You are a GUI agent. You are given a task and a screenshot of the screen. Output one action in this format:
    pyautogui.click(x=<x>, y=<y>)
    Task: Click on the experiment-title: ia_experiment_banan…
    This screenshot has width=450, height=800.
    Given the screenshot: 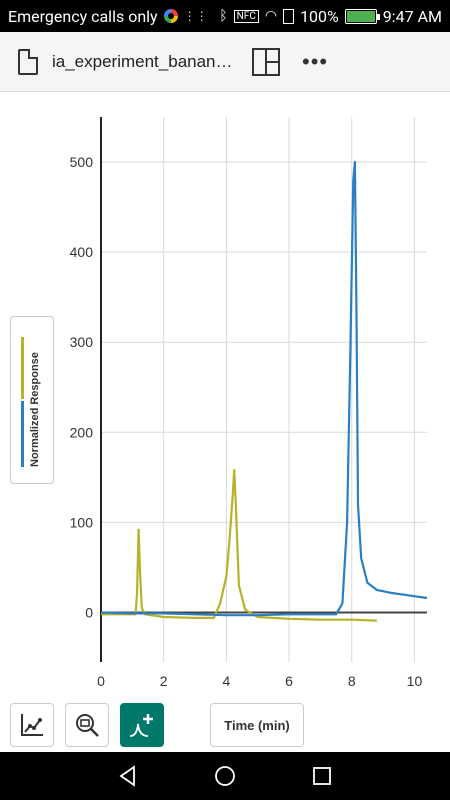 What is the action you would take?
    pyautogui.click(x=142, y=61)
    